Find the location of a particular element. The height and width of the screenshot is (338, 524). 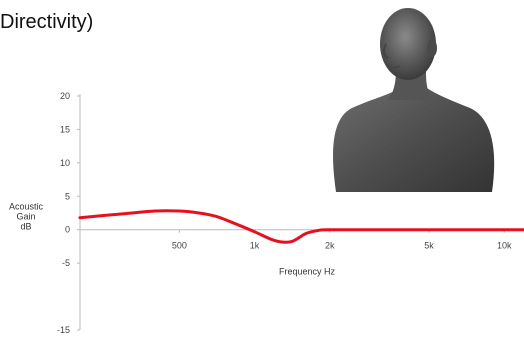

x-tick-label: 5k is located at coordinates (429, 246).